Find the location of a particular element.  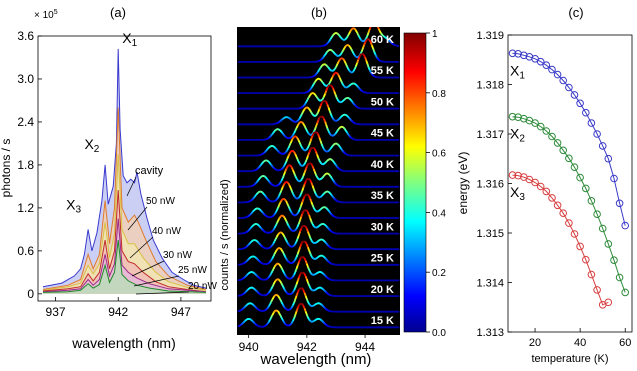

colorbar-tick-label: 0.0 is located at coordinates (439, 333).